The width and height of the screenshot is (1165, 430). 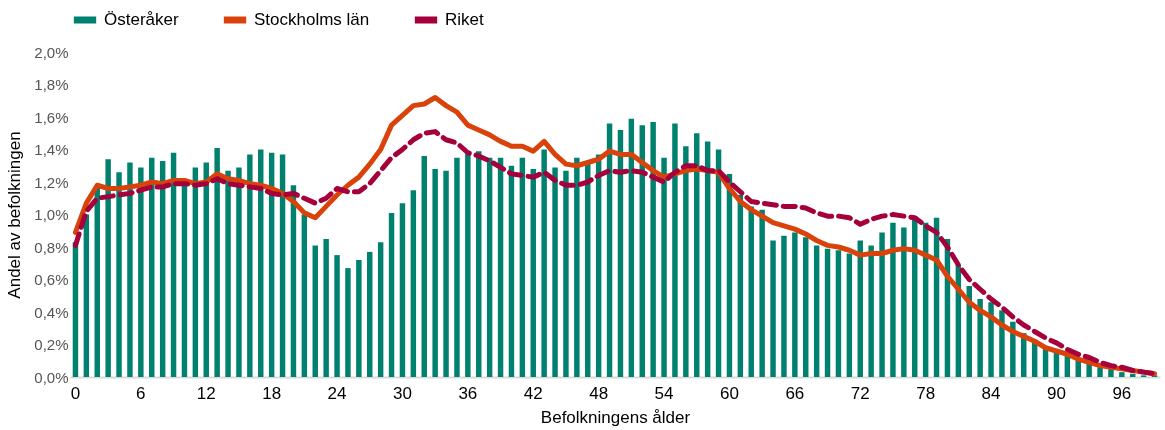 What do you see at coordinates (926, 393) in the screenshot?
I see `x-tick-label: 78` at bounding box center [926, 393].